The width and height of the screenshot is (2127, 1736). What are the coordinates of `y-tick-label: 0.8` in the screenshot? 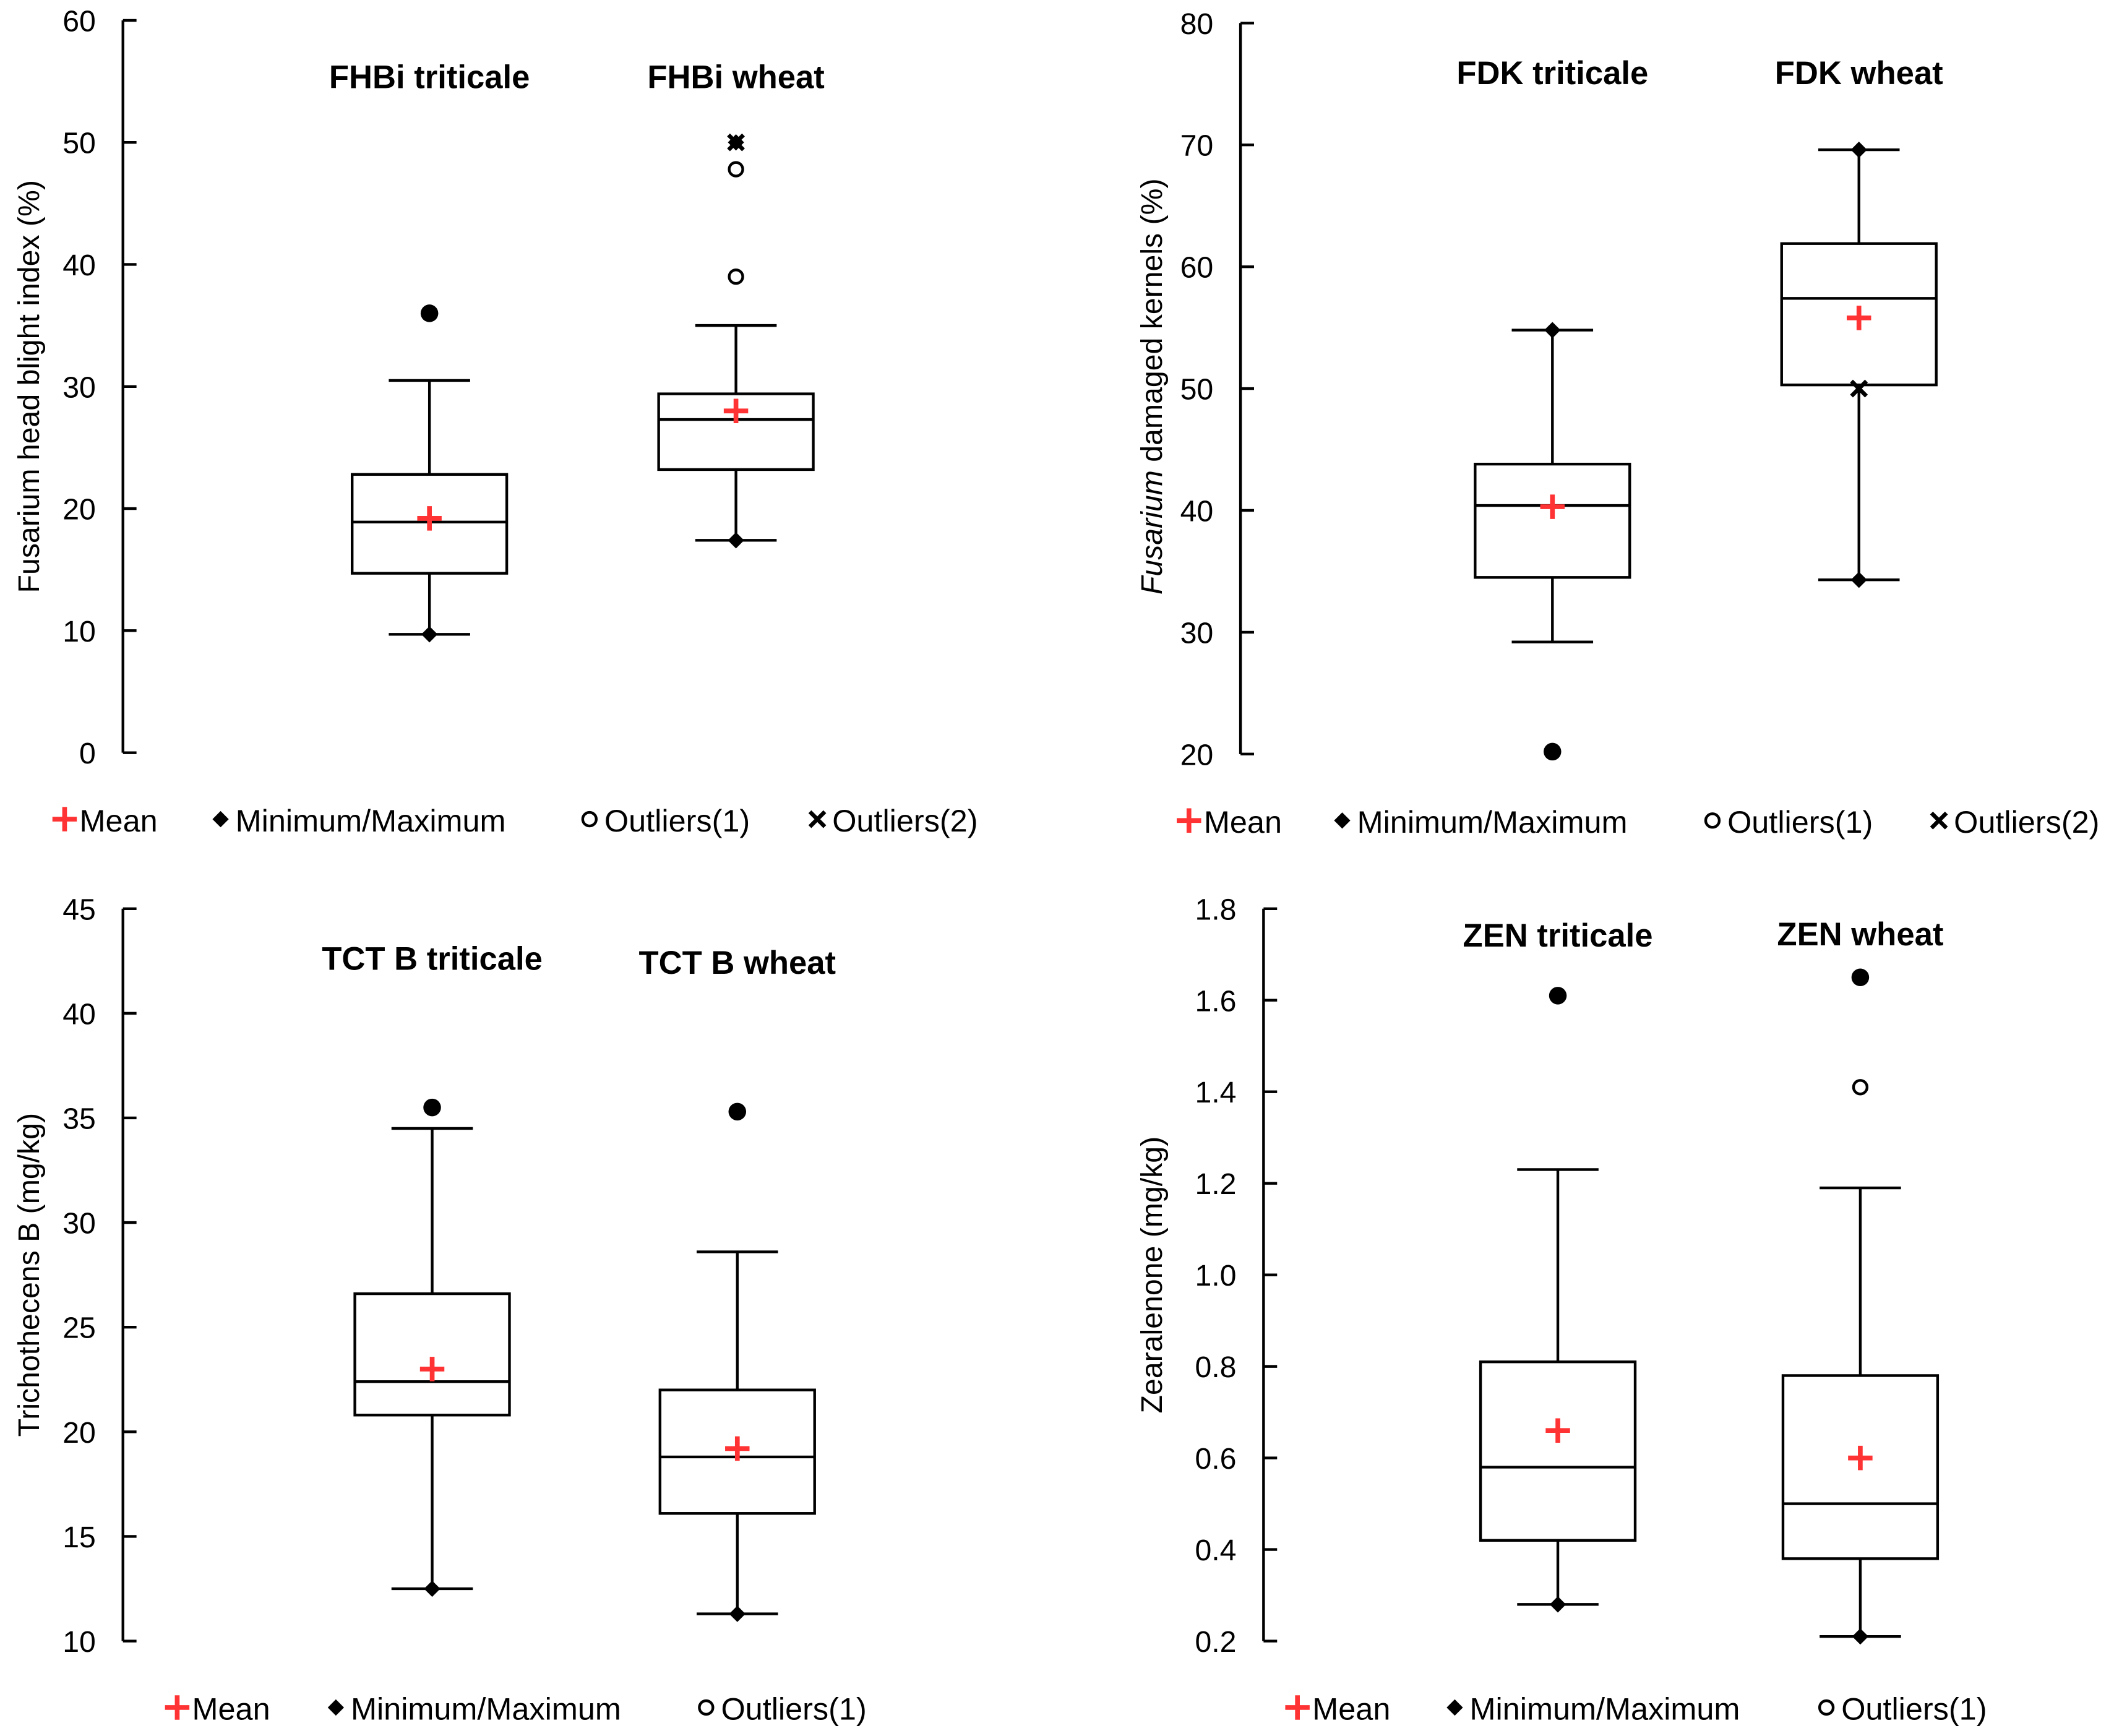 It's located at (1215, 1367).